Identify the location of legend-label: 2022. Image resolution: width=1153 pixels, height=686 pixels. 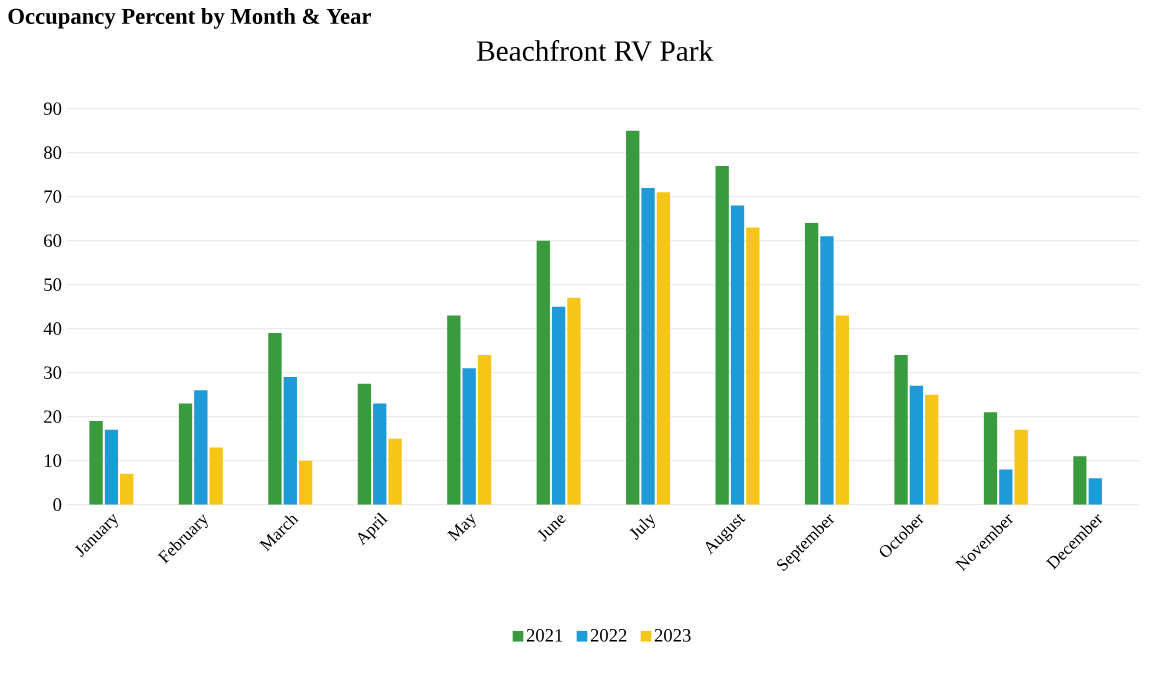
(608, 635).